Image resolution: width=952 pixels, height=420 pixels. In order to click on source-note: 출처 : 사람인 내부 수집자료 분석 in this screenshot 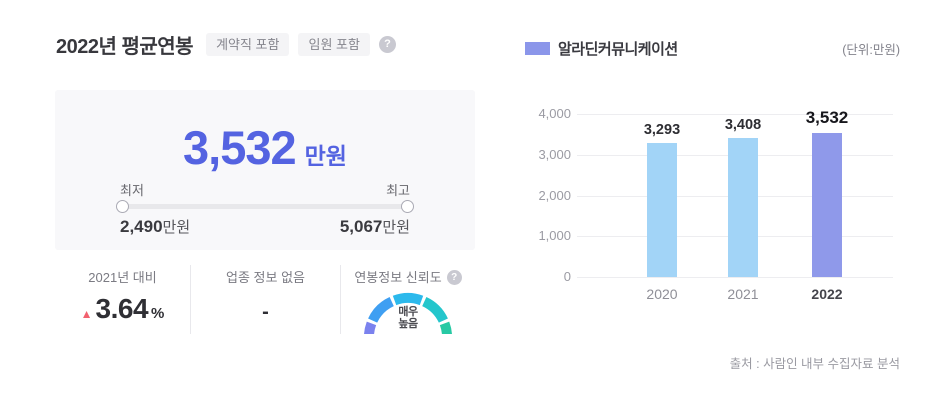, I will do `click(814, 364)`.